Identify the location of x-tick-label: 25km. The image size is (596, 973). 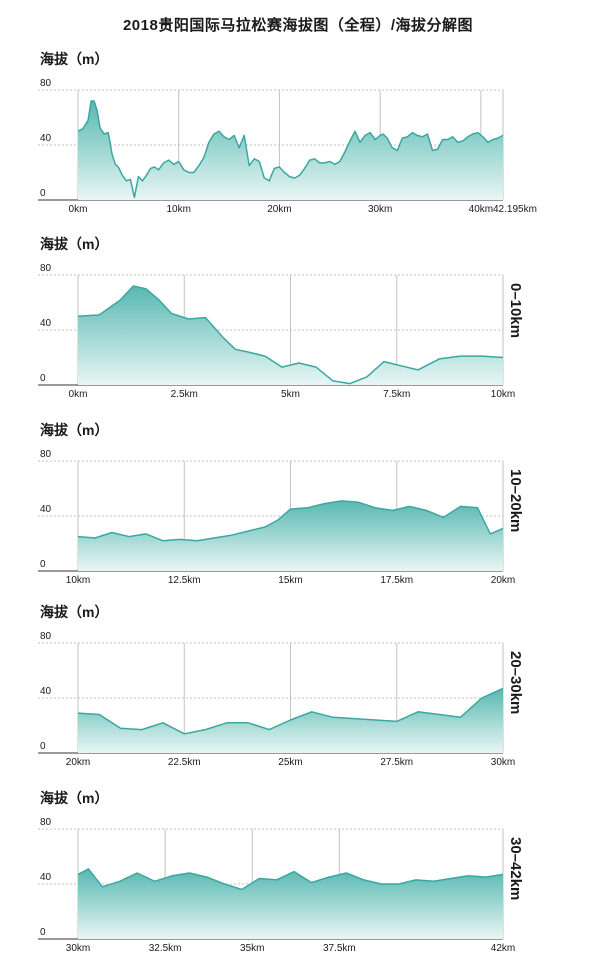
(290, 762).